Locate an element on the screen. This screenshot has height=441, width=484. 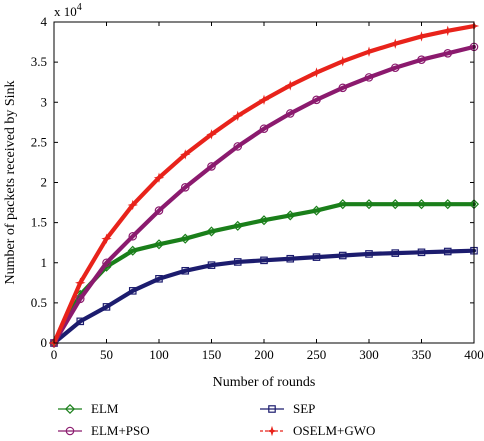
x-tick-label: 100 is located at coordinates (159, 354).